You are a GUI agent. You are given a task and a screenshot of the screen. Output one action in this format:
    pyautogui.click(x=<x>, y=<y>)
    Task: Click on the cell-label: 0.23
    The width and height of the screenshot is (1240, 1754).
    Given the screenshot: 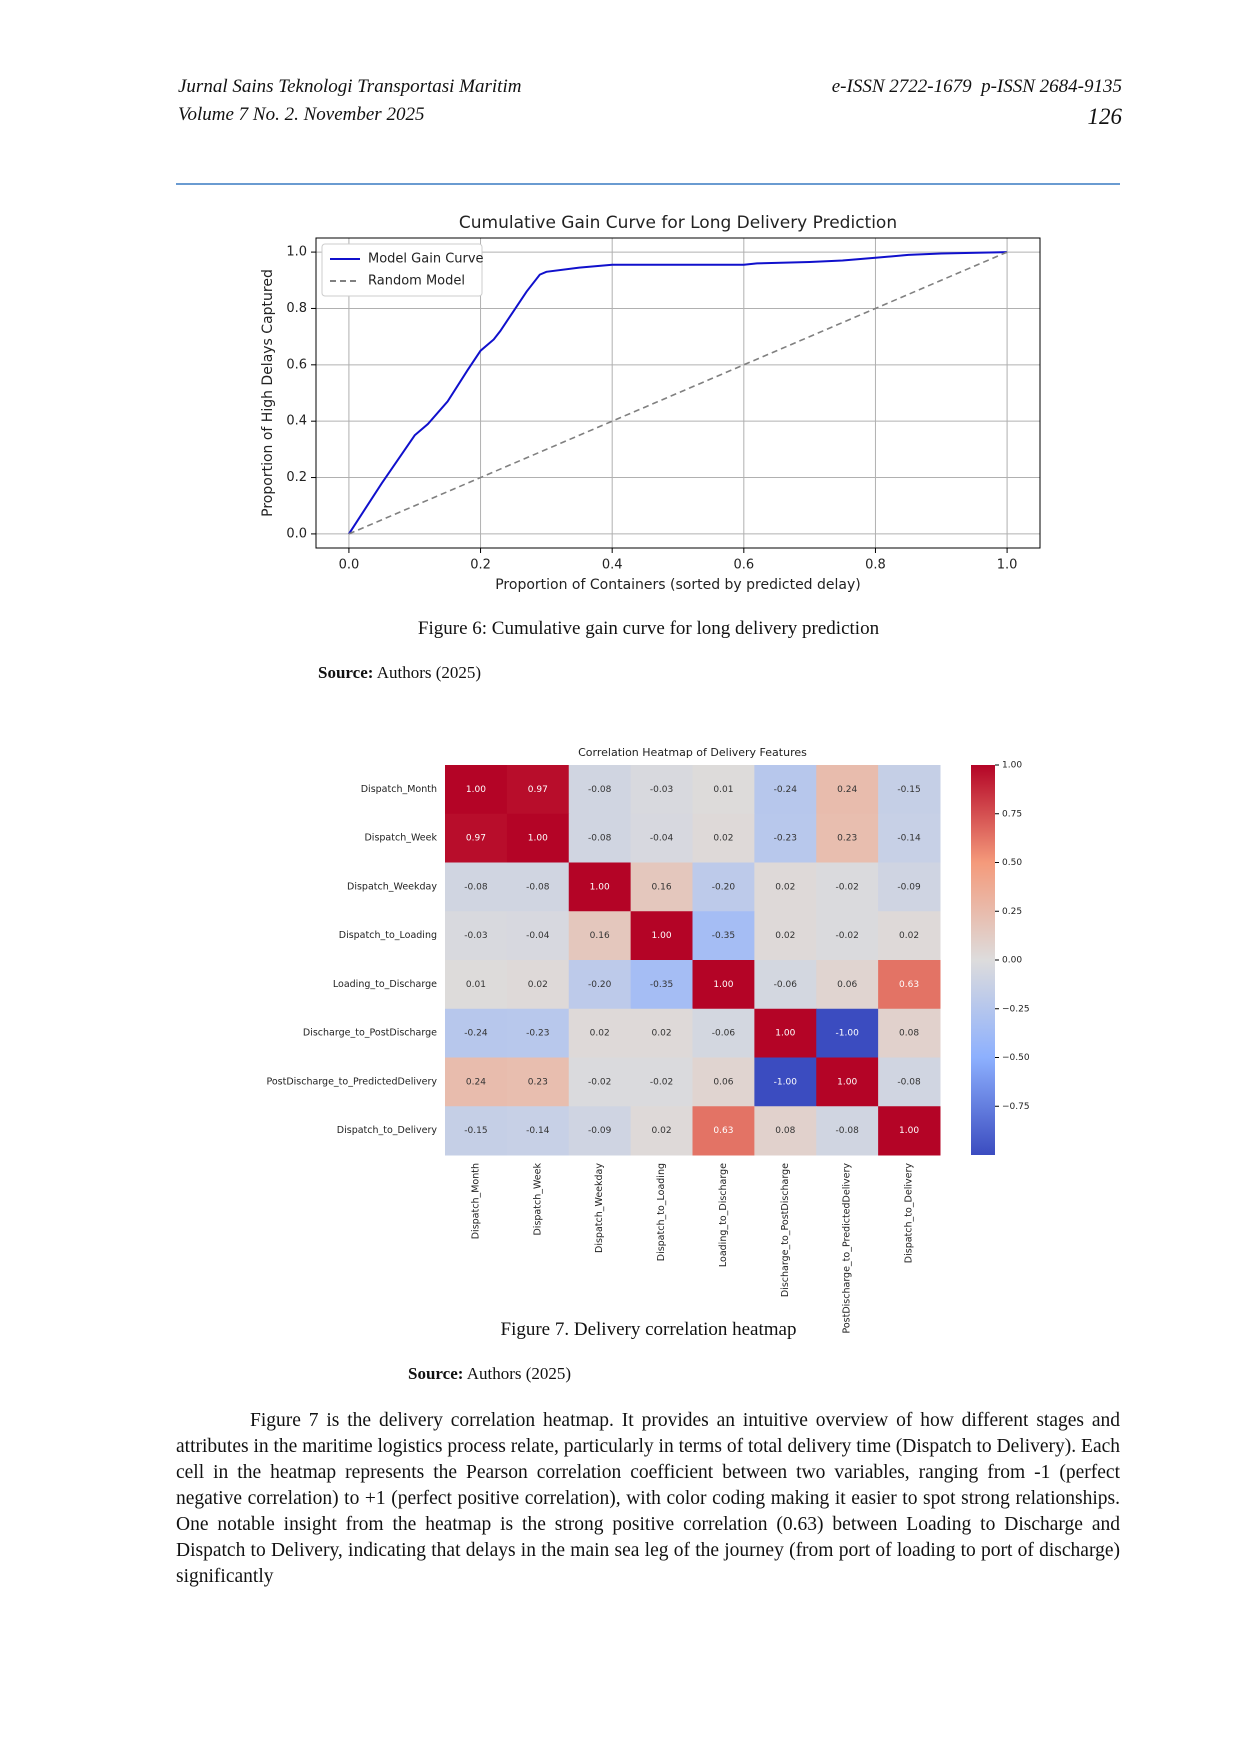 What is the action you would take?
    pyautogui.click(x=847, y=839)
    